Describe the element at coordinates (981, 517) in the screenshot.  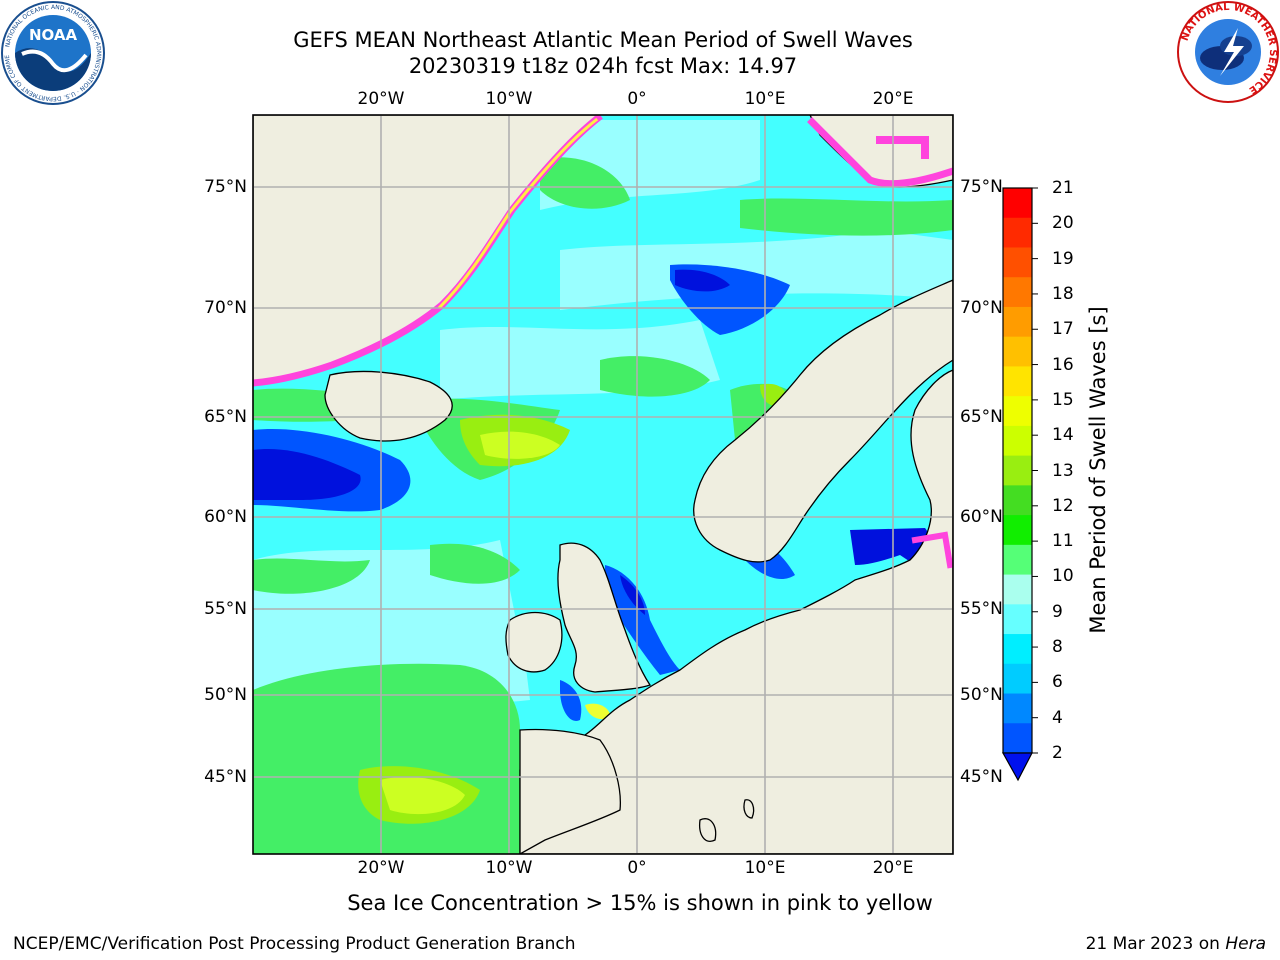
I see `lat-label-right-60n: 60°N` at that location.